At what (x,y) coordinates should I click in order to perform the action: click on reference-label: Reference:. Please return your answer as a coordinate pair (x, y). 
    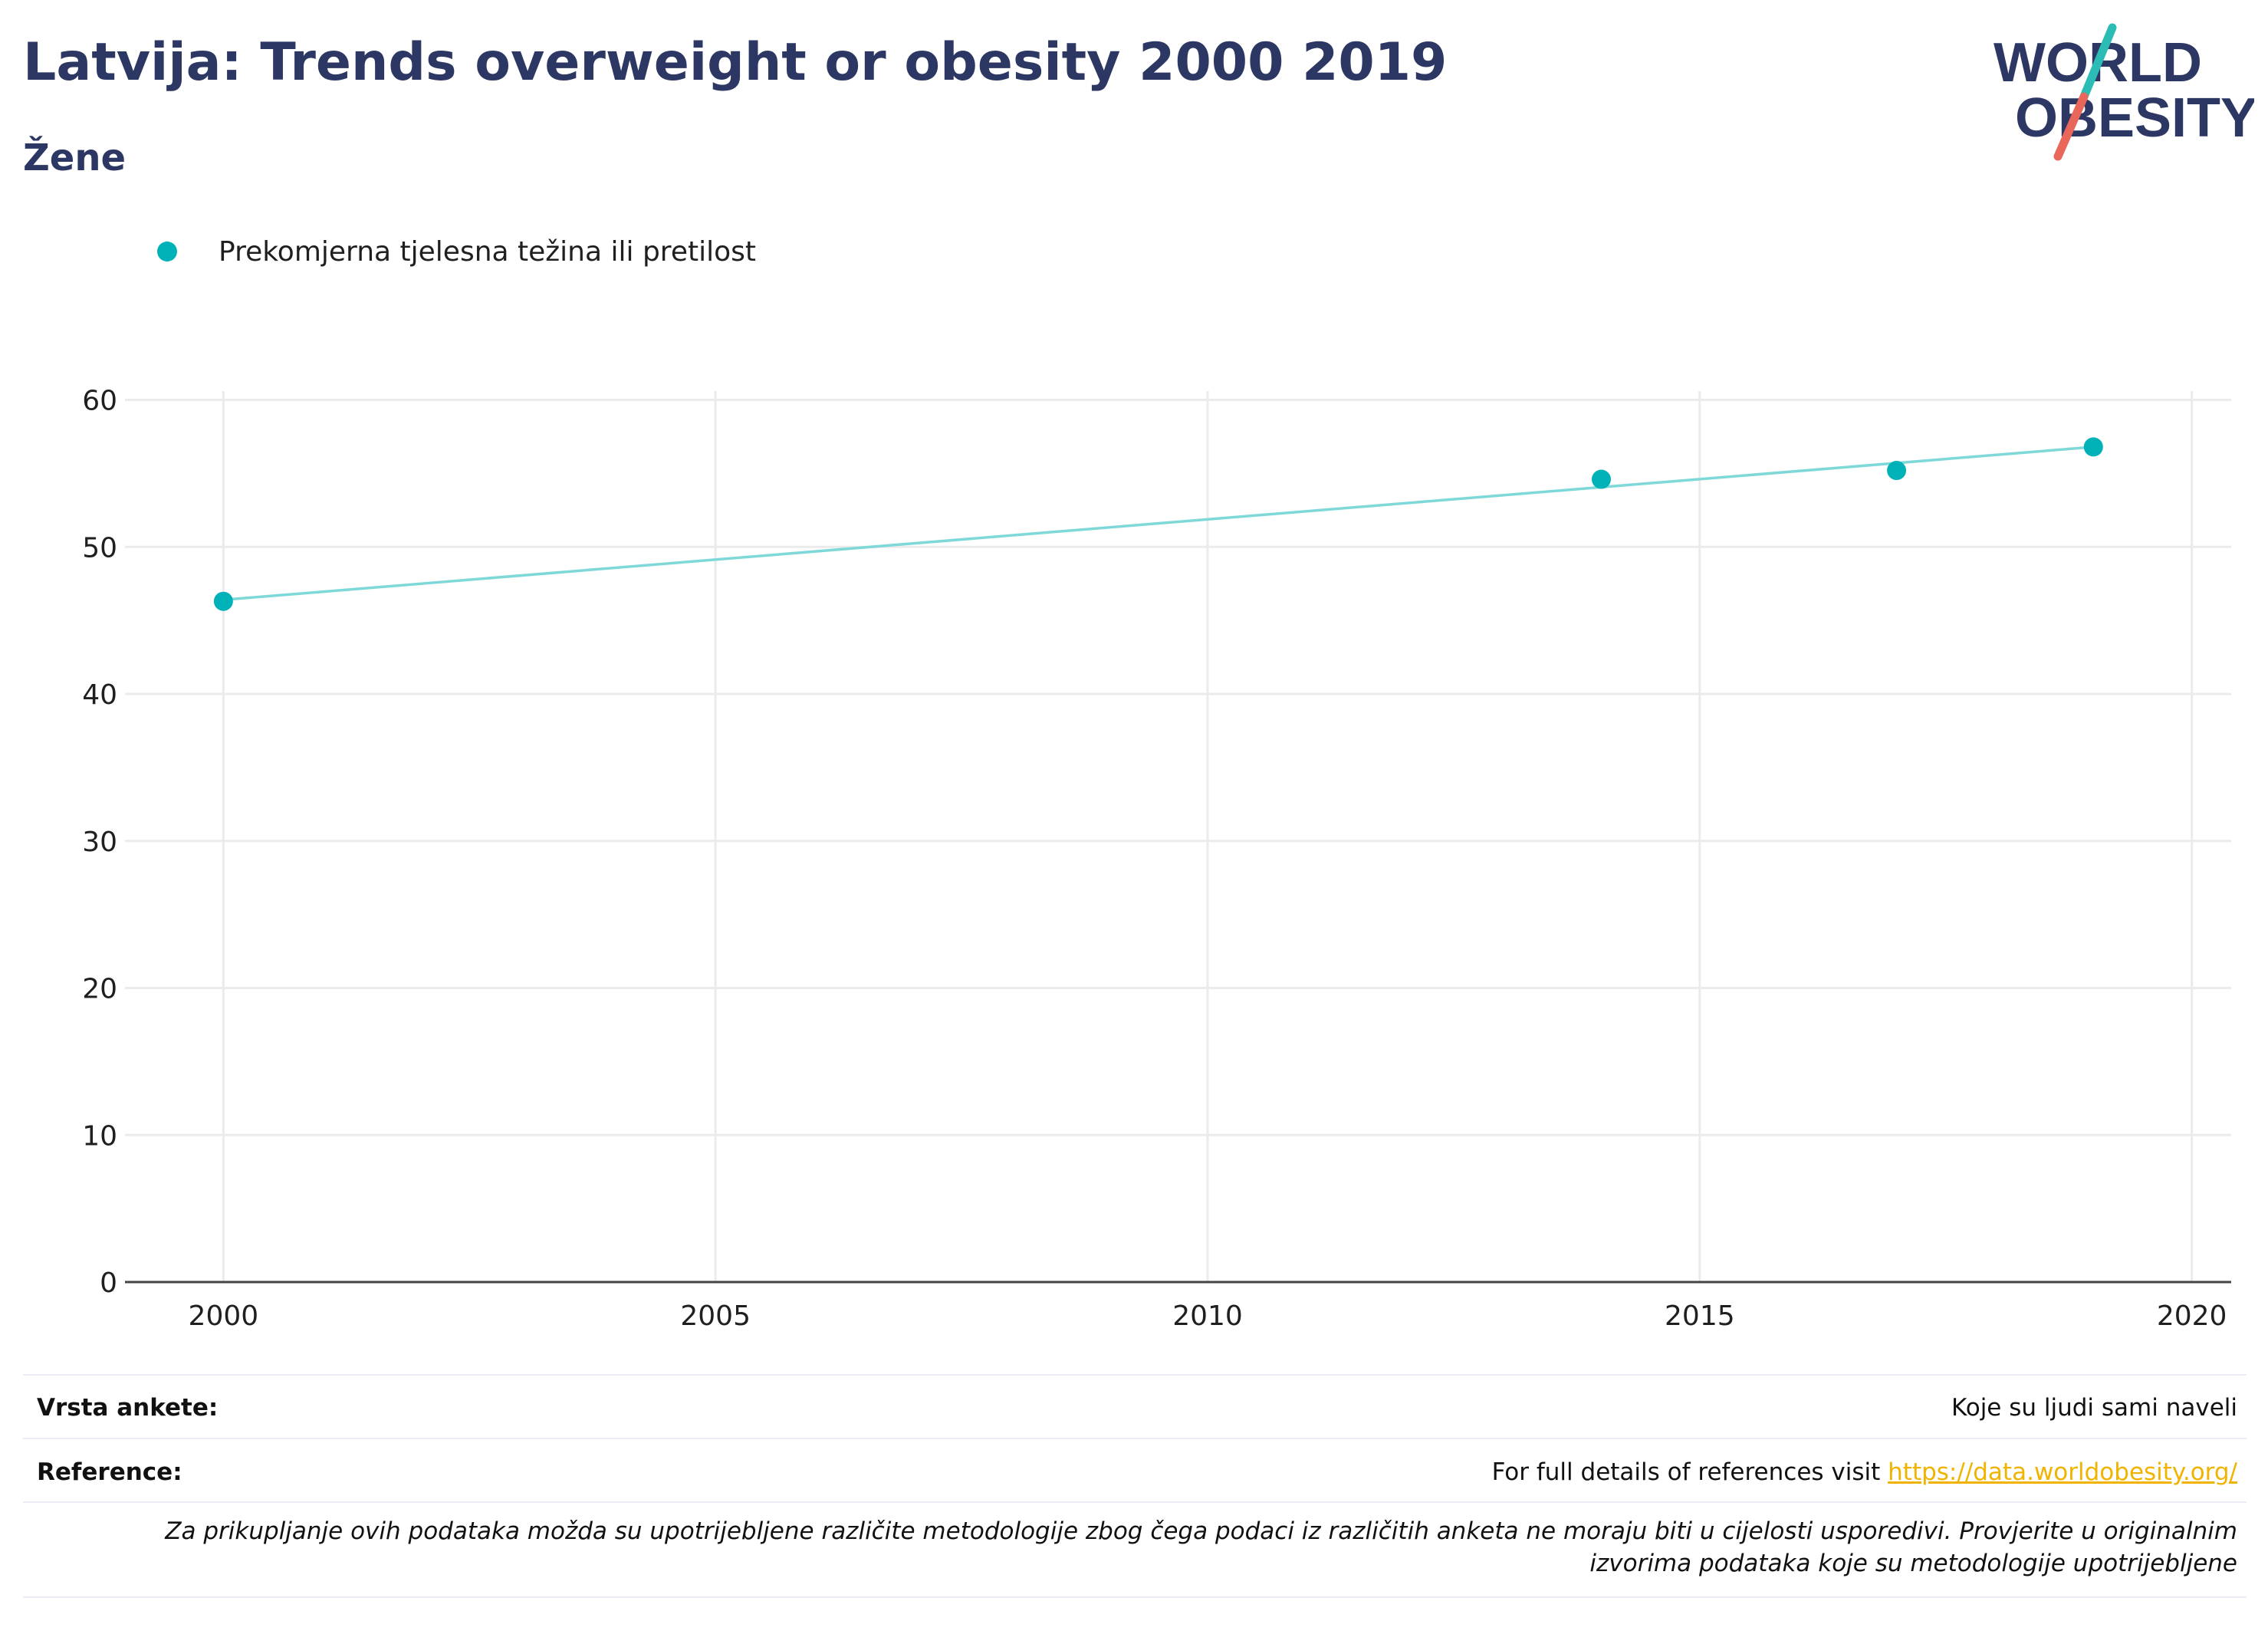
    Looking at the image, I should click on (109, 1472).